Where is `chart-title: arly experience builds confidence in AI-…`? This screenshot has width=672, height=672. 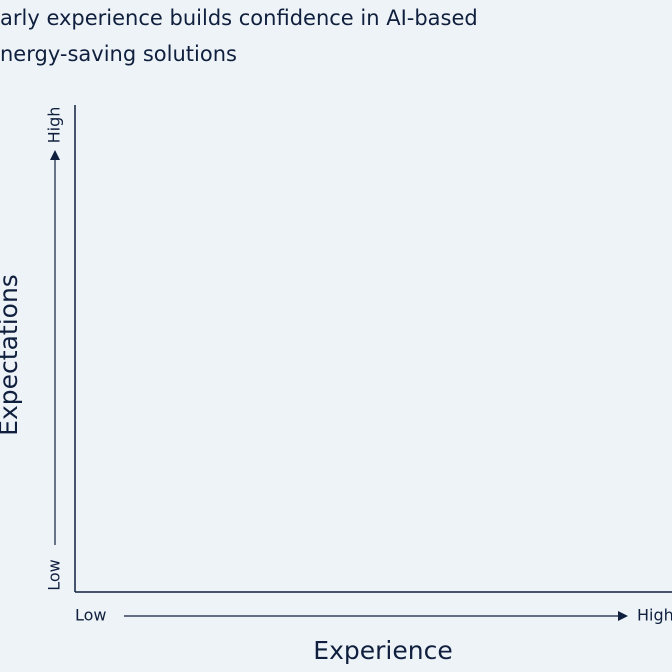
chart-title: arly experience builds confidence in AI-… is located at coordinates (239, 18).